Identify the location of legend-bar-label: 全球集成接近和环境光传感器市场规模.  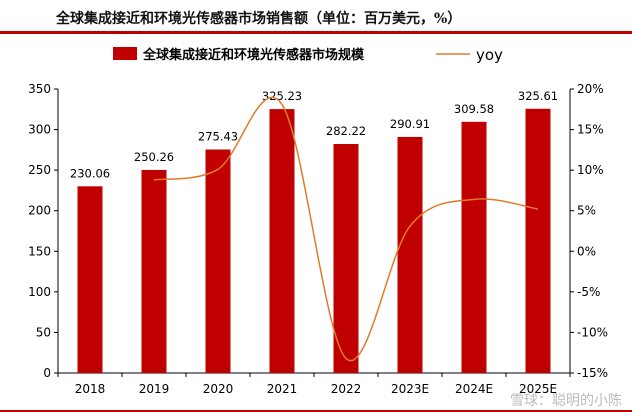
(253, 55).